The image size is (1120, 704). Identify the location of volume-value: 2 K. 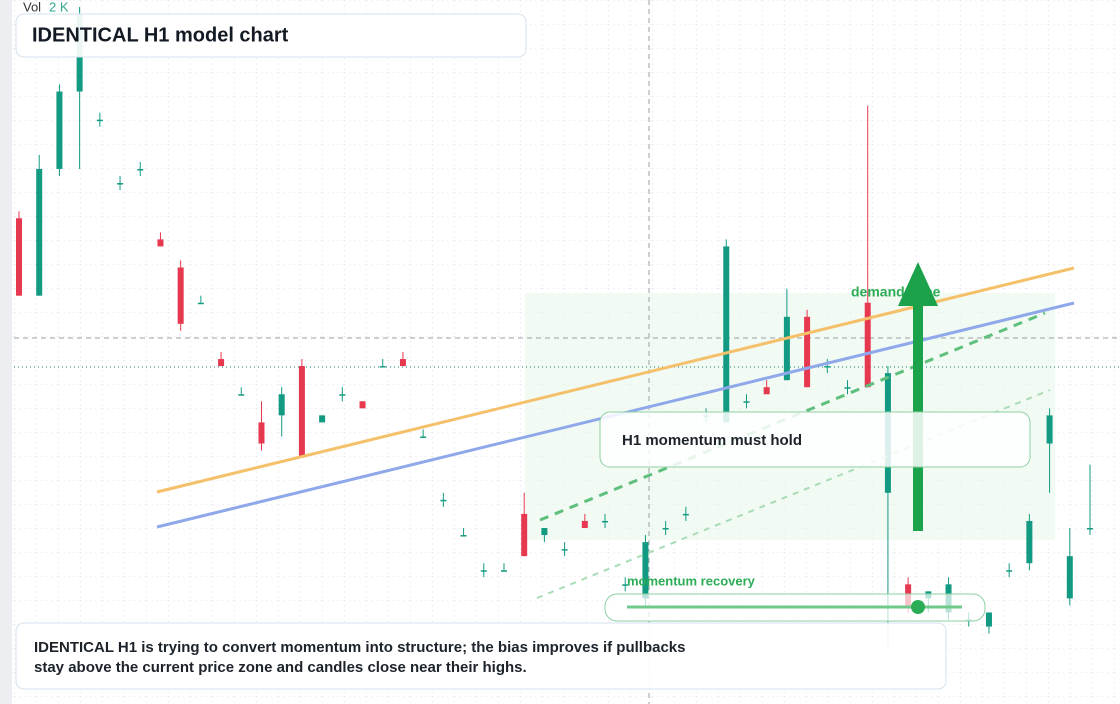
(59, 7).